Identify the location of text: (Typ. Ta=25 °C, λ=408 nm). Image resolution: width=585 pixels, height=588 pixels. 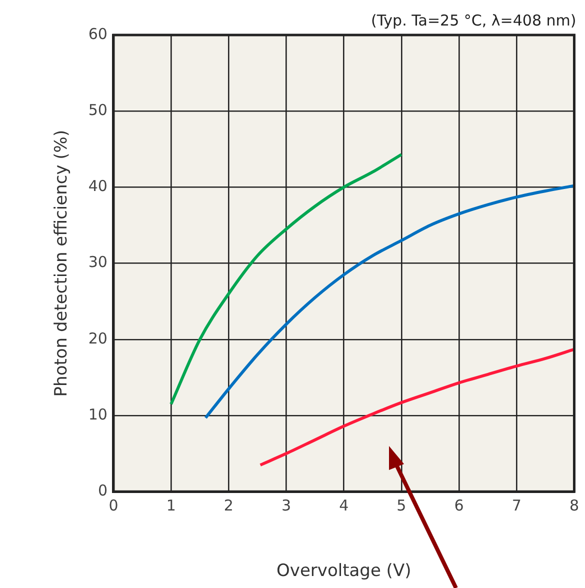
(473, 20).